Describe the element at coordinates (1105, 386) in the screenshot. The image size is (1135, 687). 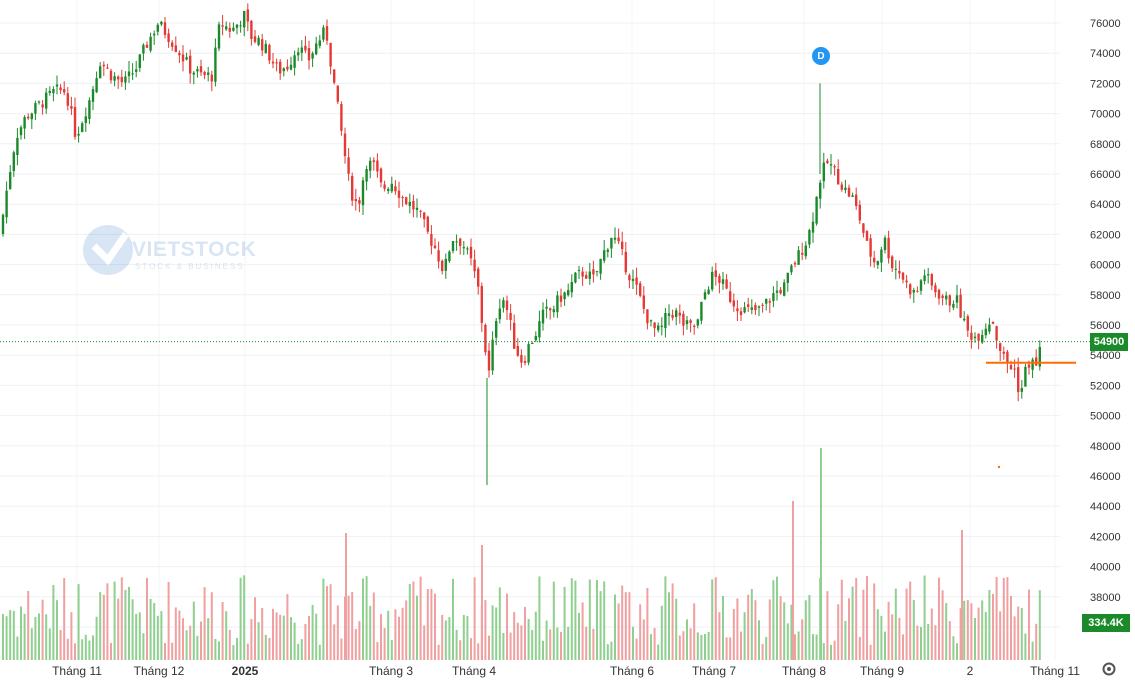
I see `y-tick-label: 52000` at that location.